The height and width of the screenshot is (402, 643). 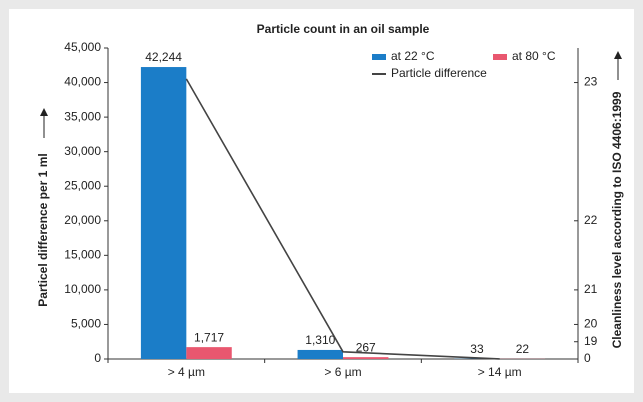 I want to click on y2-tick-label: 22, so click(x=591, y=220).